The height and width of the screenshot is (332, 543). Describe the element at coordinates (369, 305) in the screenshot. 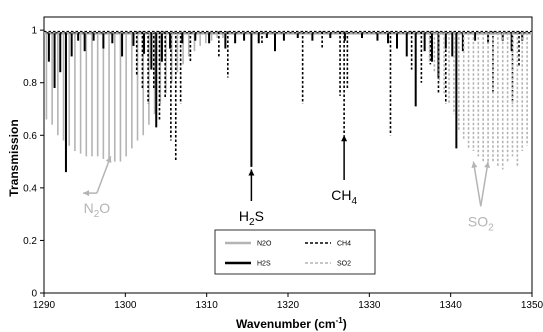

I see `x-tick-label: 1330` at that location.